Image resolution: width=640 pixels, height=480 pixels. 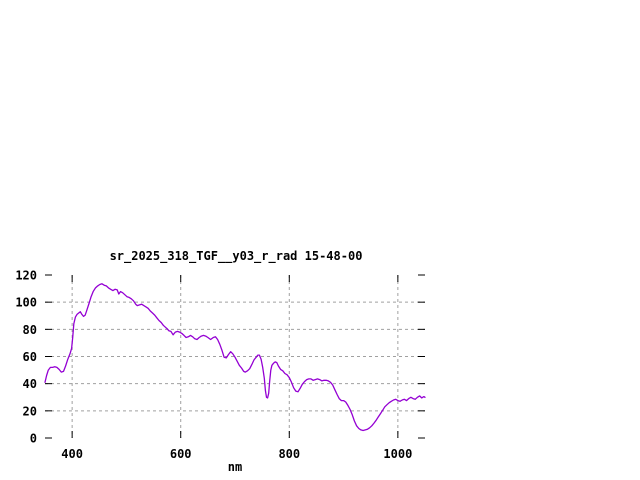 What do you see at coordinates (26, 303) in the screenshot?
I see `y-tick-label: 100` at bounding box center [26, 303].